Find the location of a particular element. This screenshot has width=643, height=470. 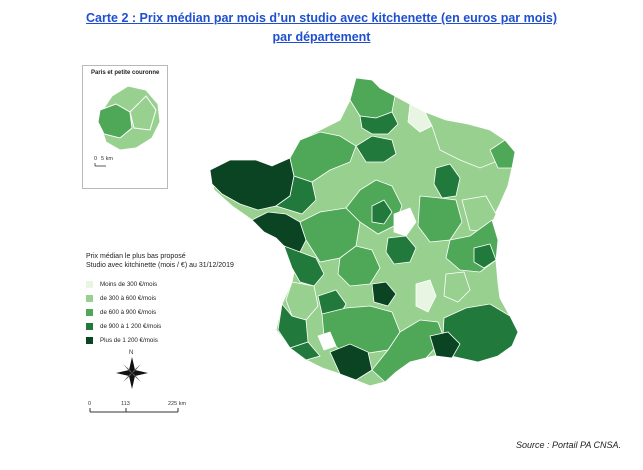

region-bouches-du-rhone is located at coordinates (445, 345).